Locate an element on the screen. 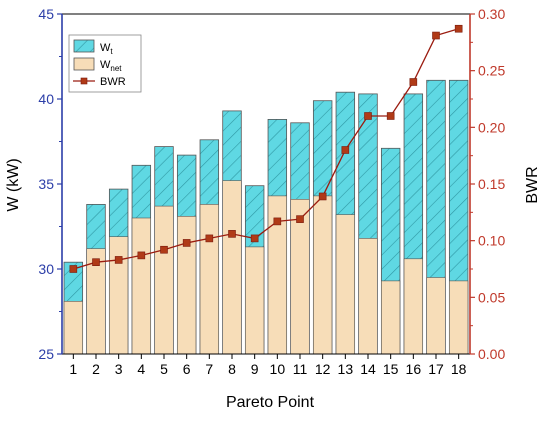  x-tick-label: 17 is located at coordinates (436, 369).